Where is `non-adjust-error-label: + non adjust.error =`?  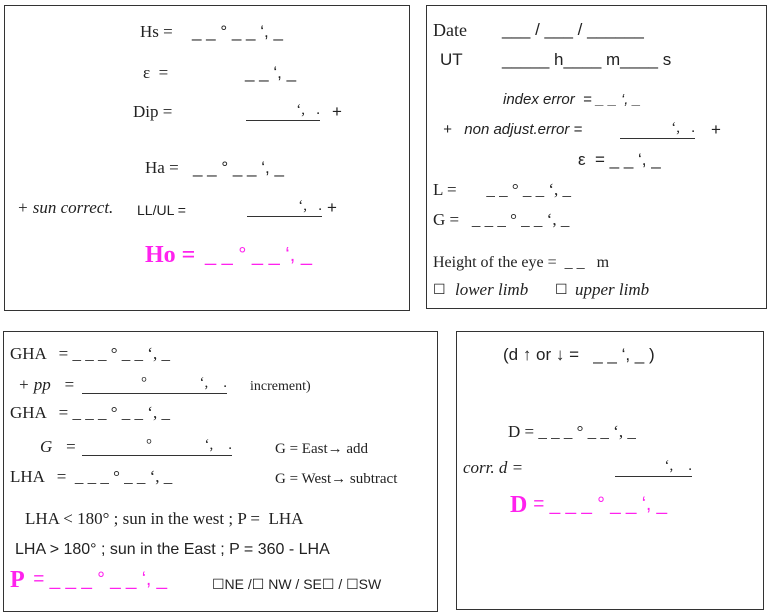 non-adjust-error-label: + non adjust.error = is located at coordinates (513, 129).